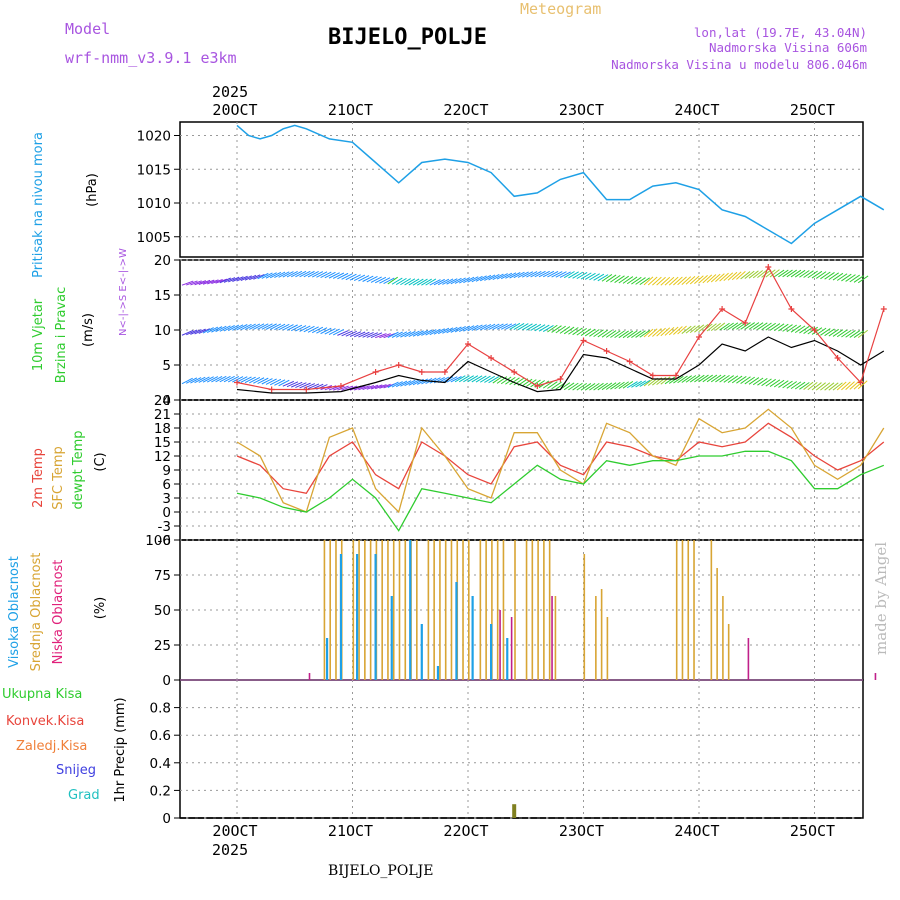  I want to click on y-tick-label: 0.6, so click(160, 736).